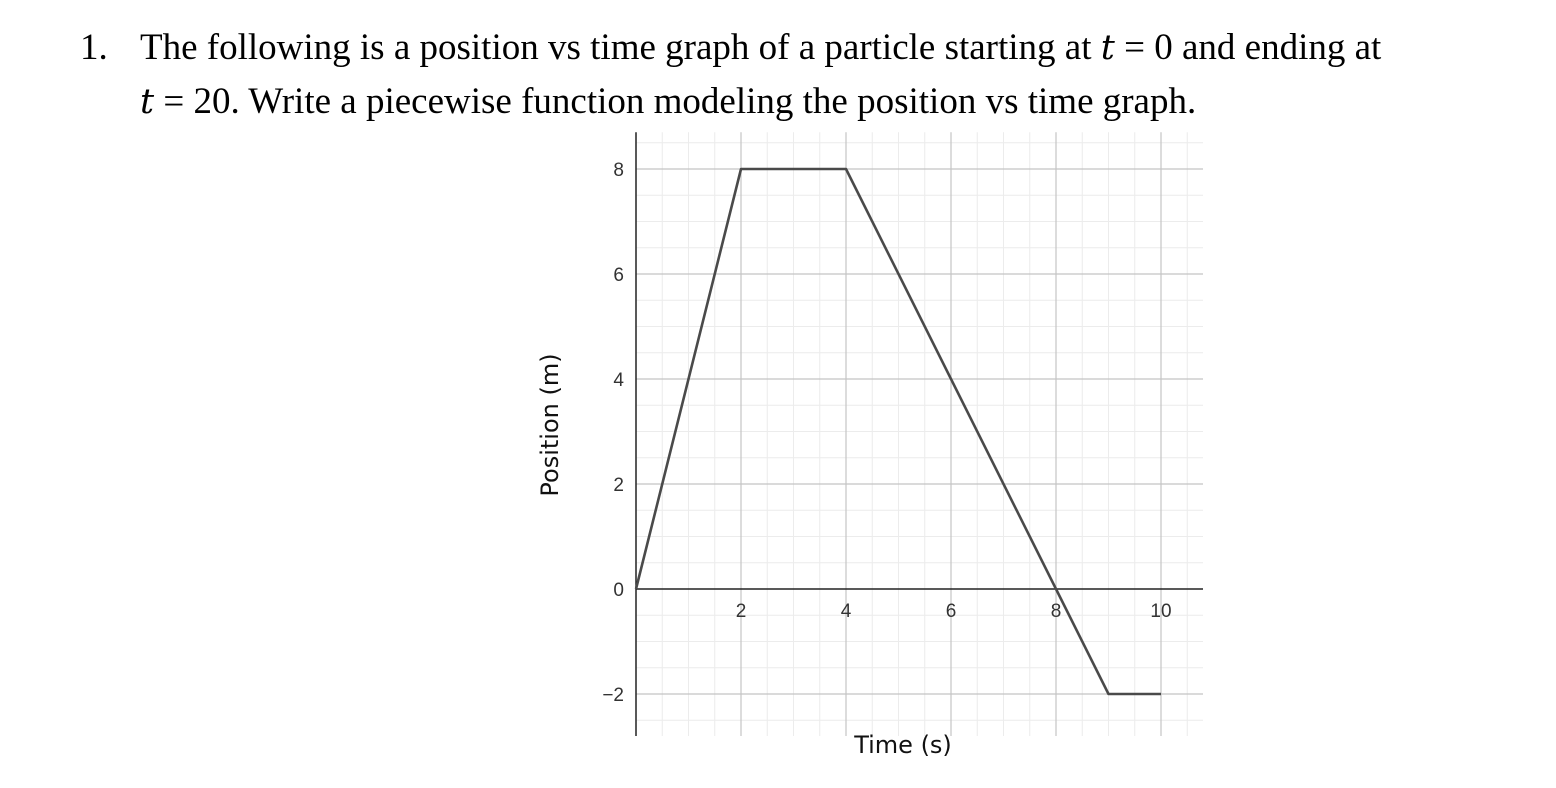 The image size is (1556, 788). Describe the element at coordinates (550, 424) in the screenshot. I see `y-axis-label: Position (m)` at that location.